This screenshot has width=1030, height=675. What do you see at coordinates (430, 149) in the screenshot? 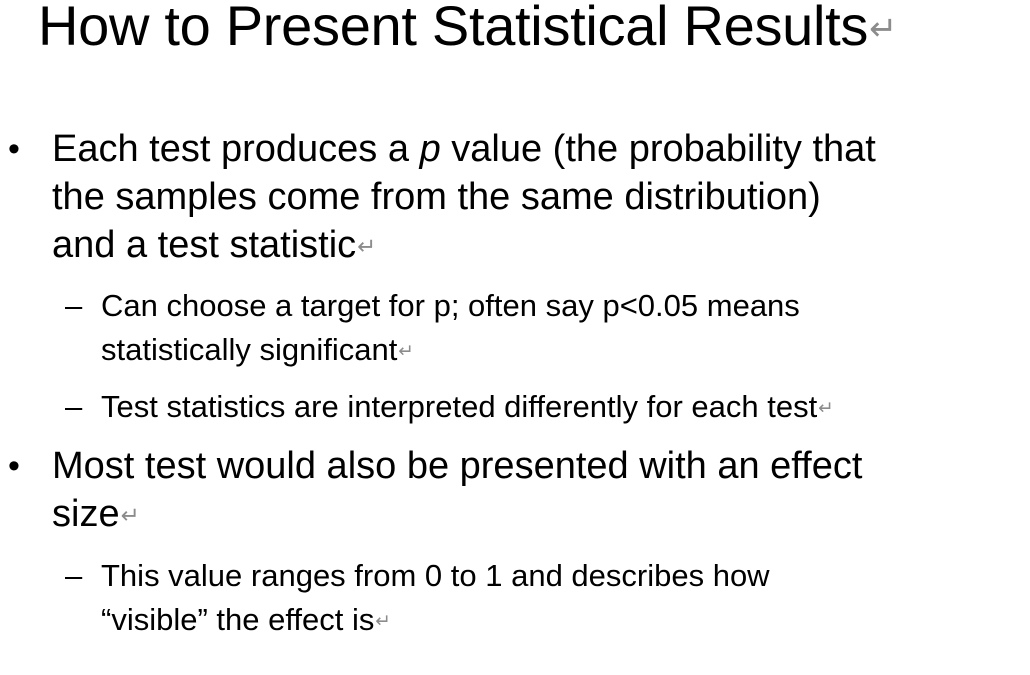
I see `bullet-text-italic: p` at bounding box center [430, 149].